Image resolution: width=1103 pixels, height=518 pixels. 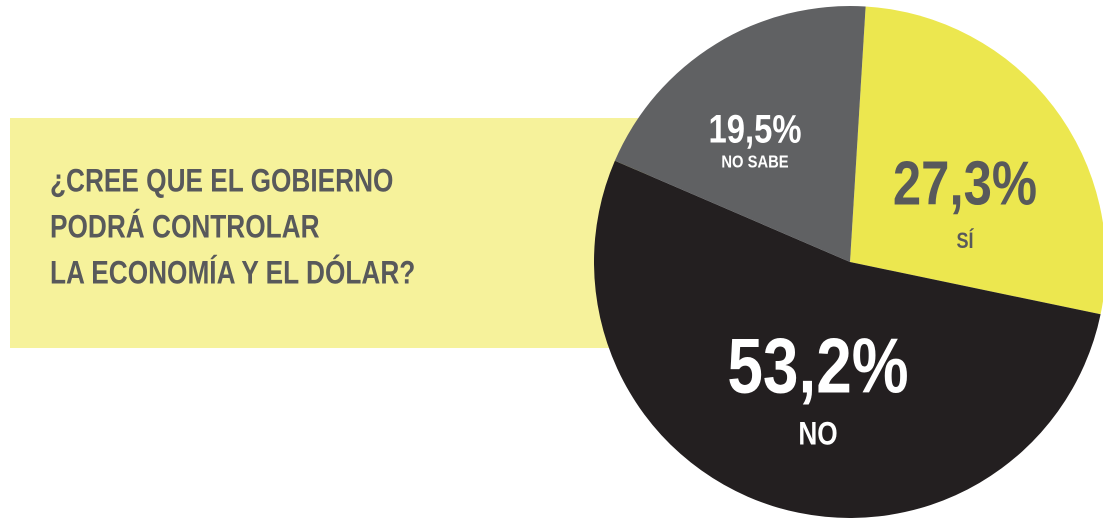 What do you see at coordinates (965, 240) in the screenshot?
I see `category-label: SÍ` at bounding box center [965, 240].